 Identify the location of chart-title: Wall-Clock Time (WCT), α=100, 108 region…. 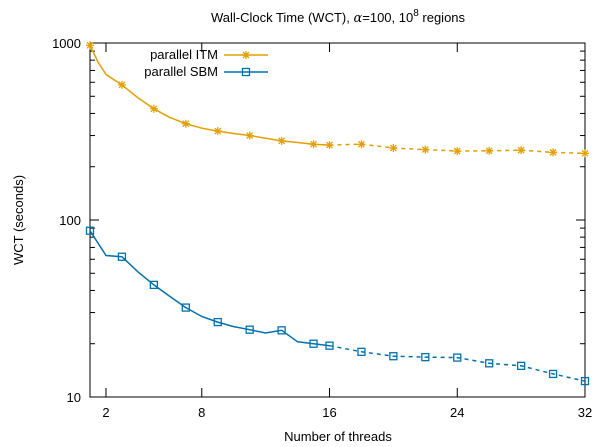
(338, 17).